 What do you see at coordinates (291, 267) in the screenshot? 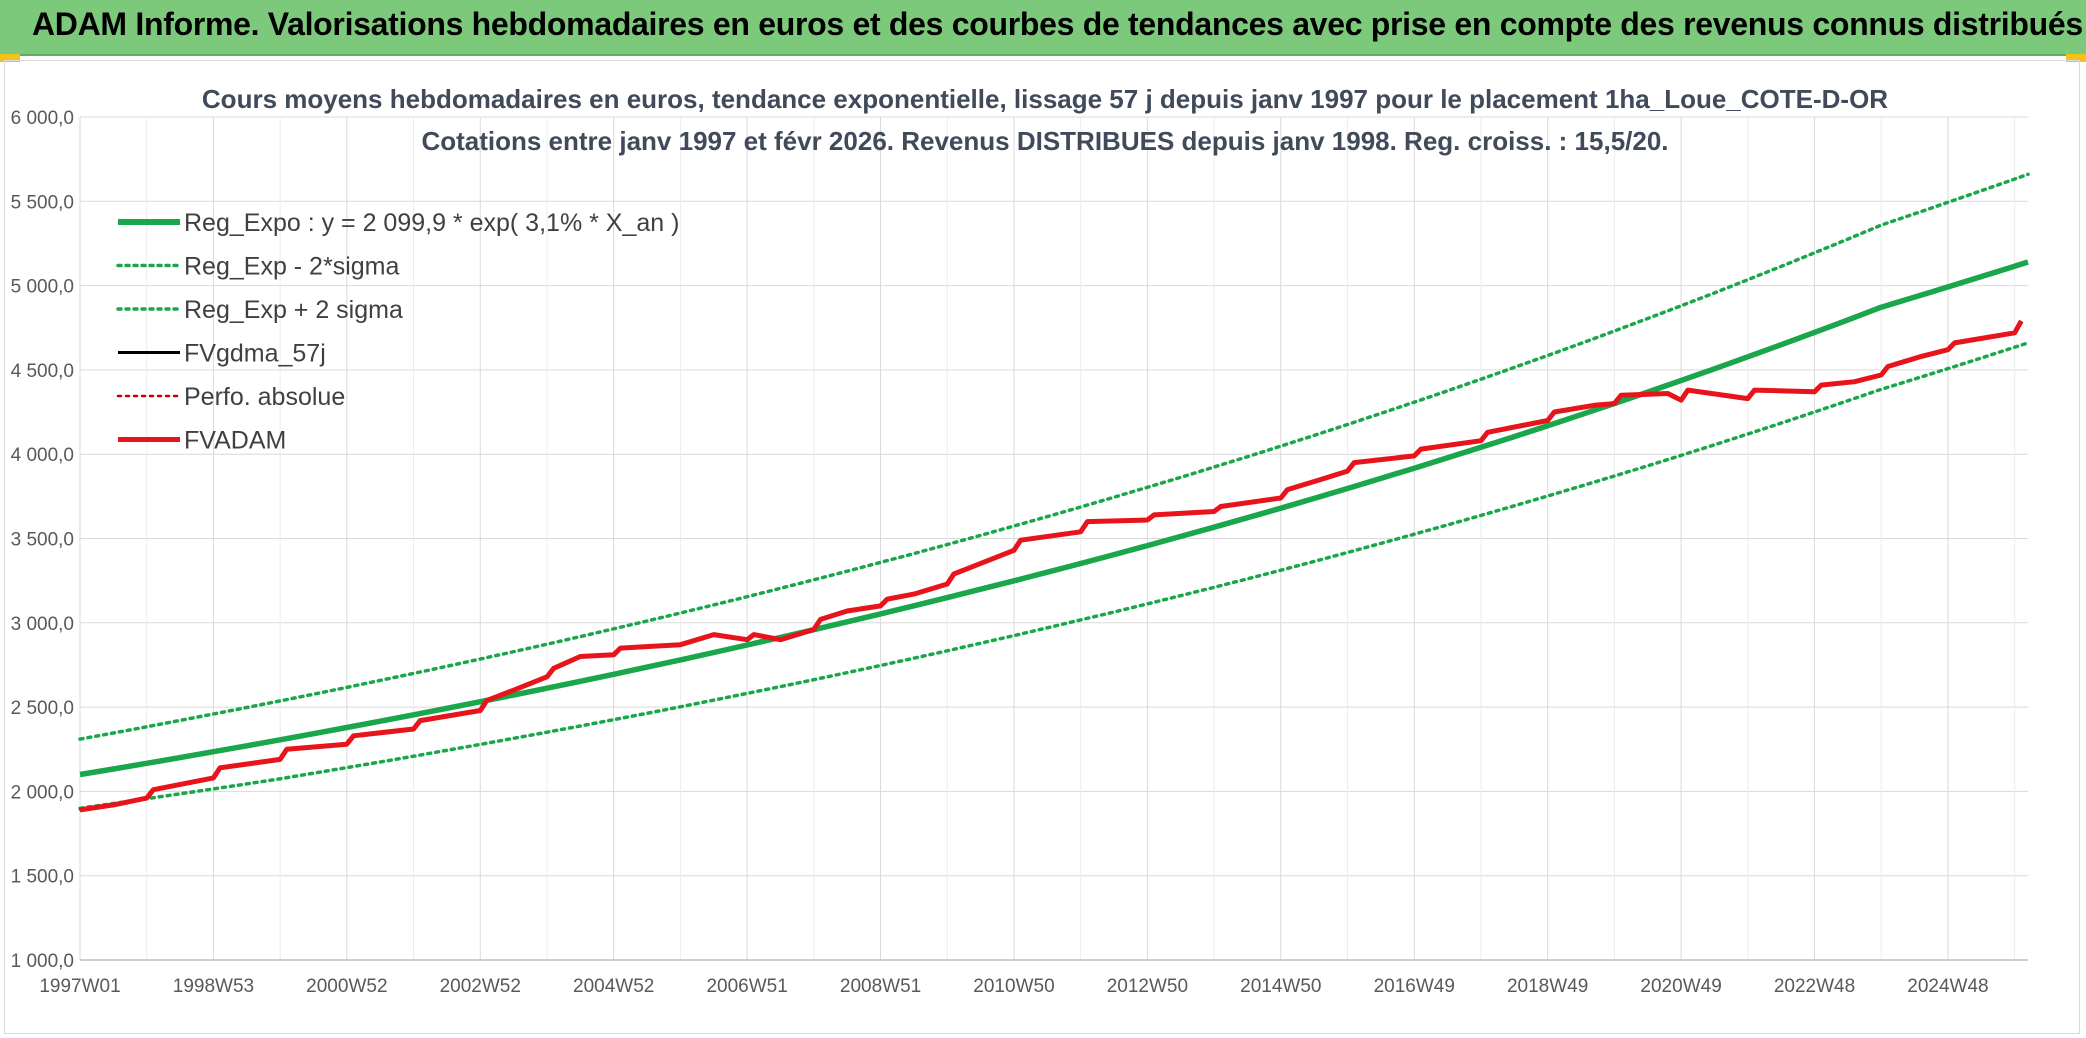
I see `legend-label: Reg_Exp - 2*sigma` at bounding box center [291, 267].